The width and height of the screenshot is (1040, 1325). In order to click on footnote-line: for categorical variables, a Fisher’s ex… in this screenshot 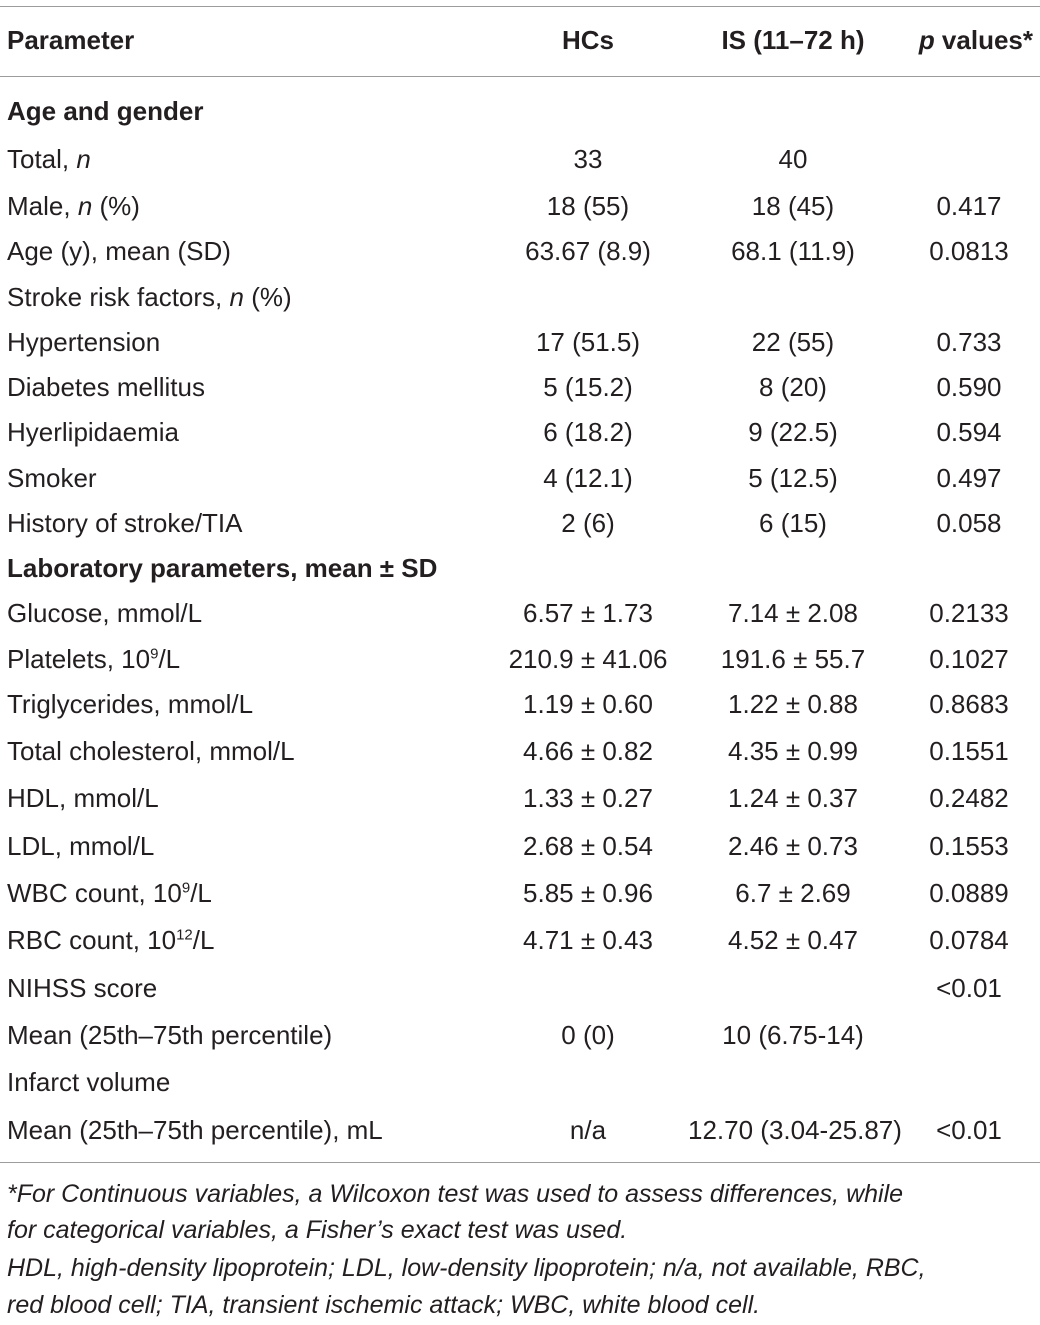, I will do `click(317, 1230)`.